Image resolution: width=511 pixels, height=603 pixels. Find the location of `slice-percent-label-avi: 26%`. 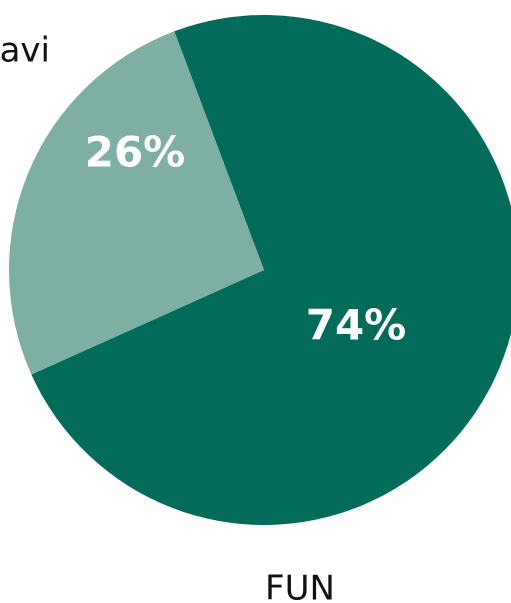

slice-percent-label-avi: 26% is located at coordinates (135, 152).